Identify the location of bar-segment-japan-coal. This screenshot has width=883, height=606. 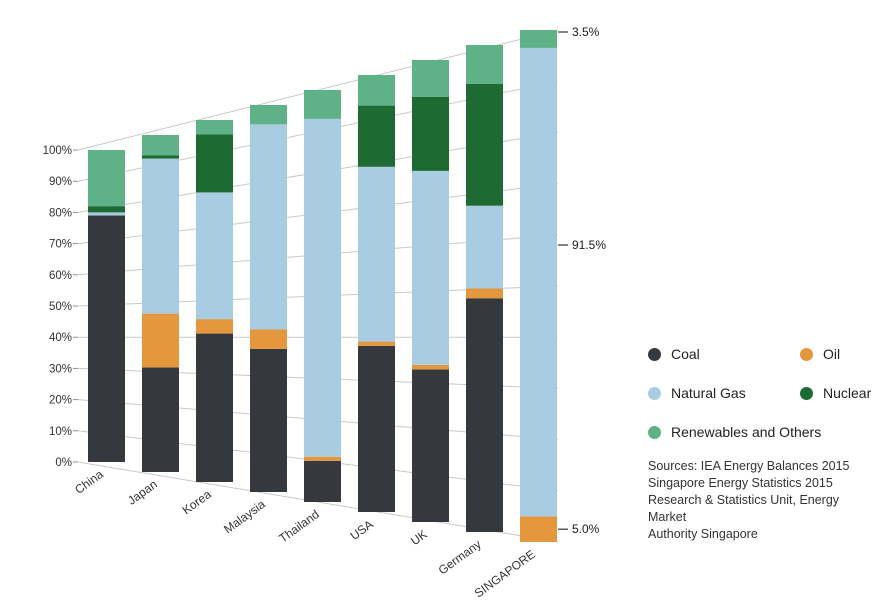
(160, 419).